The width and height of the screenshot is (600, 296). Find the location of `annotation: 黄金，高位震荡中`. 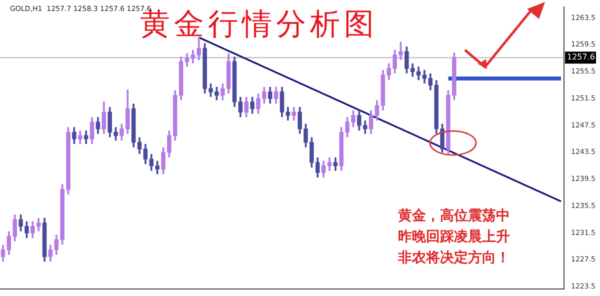

annotation: 黄金，高位震荡中 is located at coordinates (454, 216).